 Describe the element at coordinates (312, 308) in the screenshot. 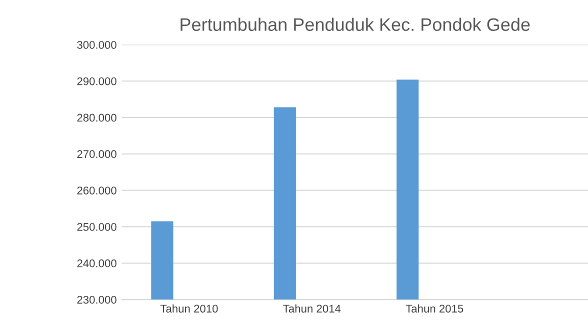

I see `x-tick-label: Tahun 2014` at that location.